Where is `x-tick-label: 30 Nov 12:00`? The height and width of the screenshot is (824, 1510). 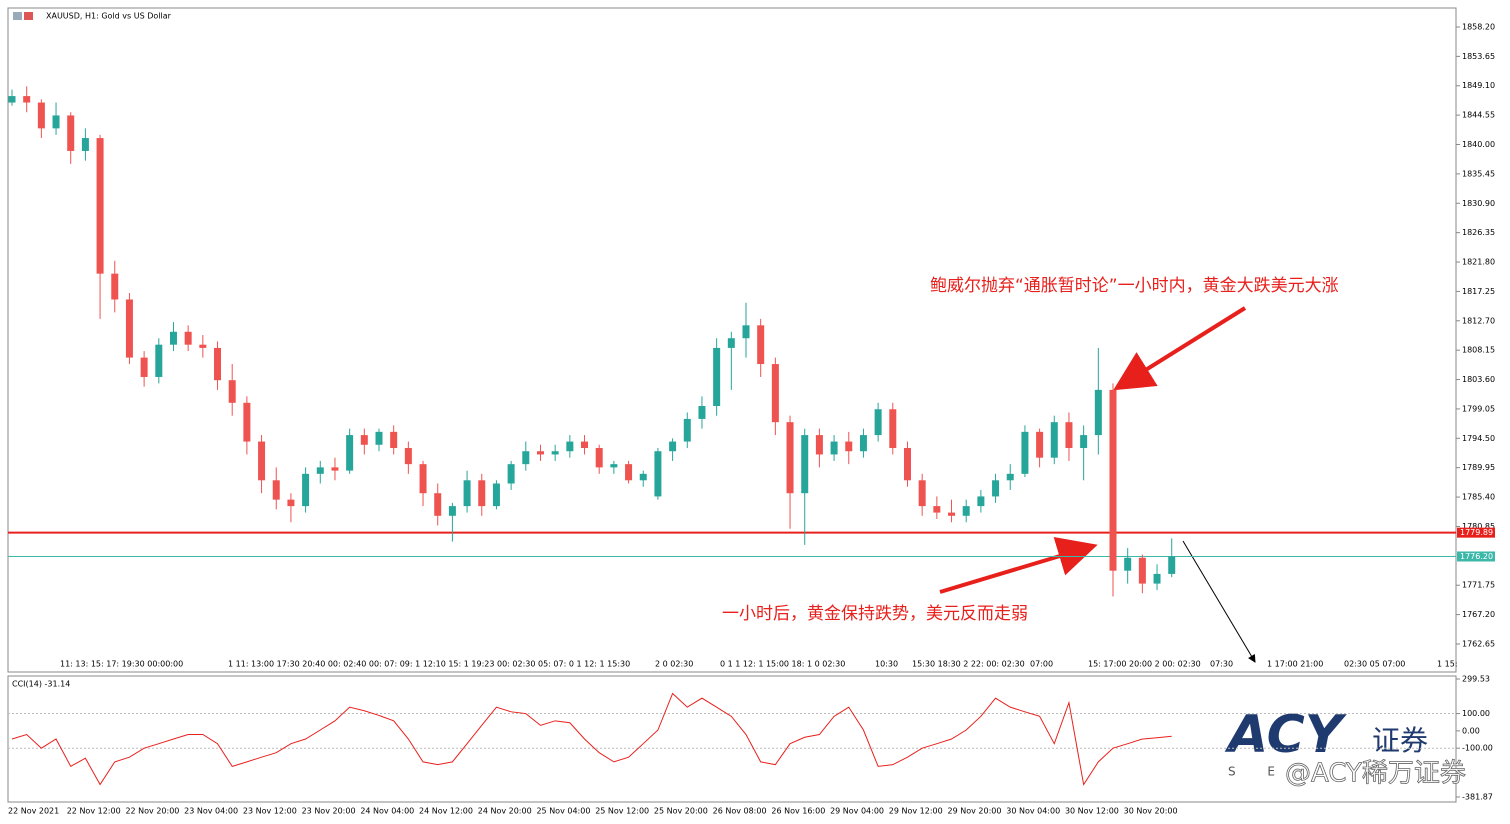 x-tick-label: 30 Nov 12:00 is located at coordinates (1092, 811).